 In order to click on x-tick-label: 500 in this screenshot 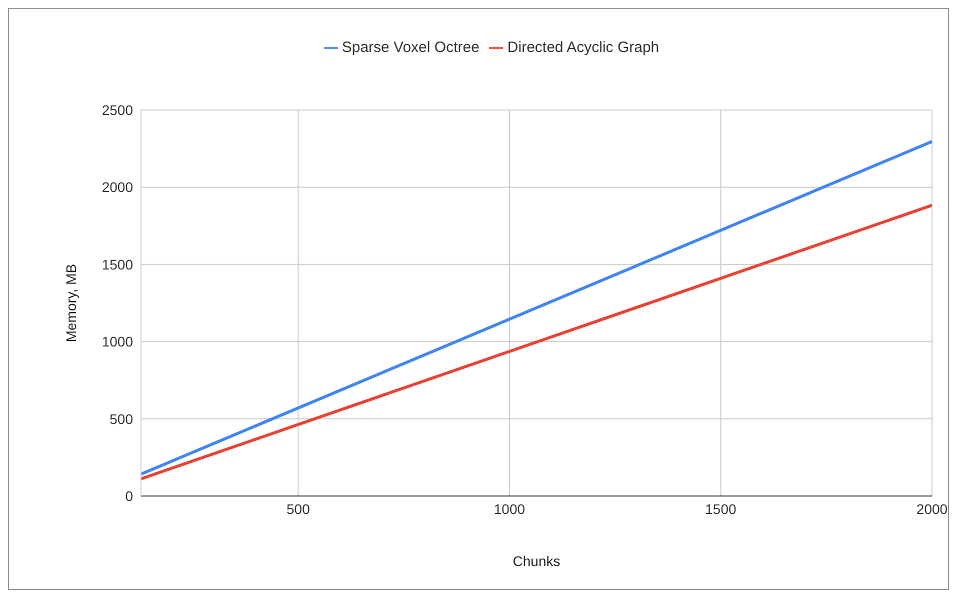, I will do `click(298, 508)`.